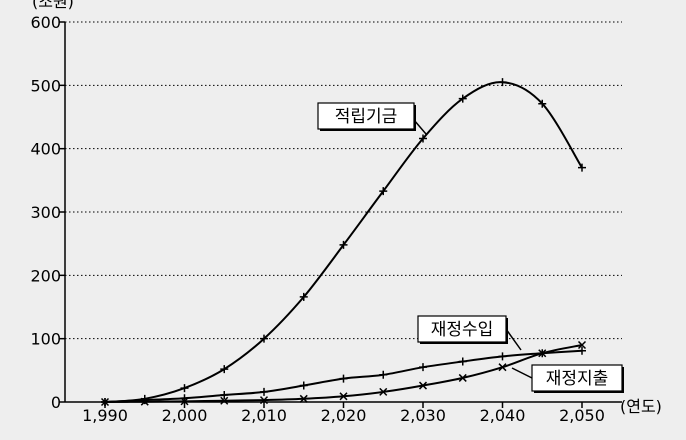 This screenshot has width=686, height=440. I want to click on series-name: 재정지출, so click(577, 379).